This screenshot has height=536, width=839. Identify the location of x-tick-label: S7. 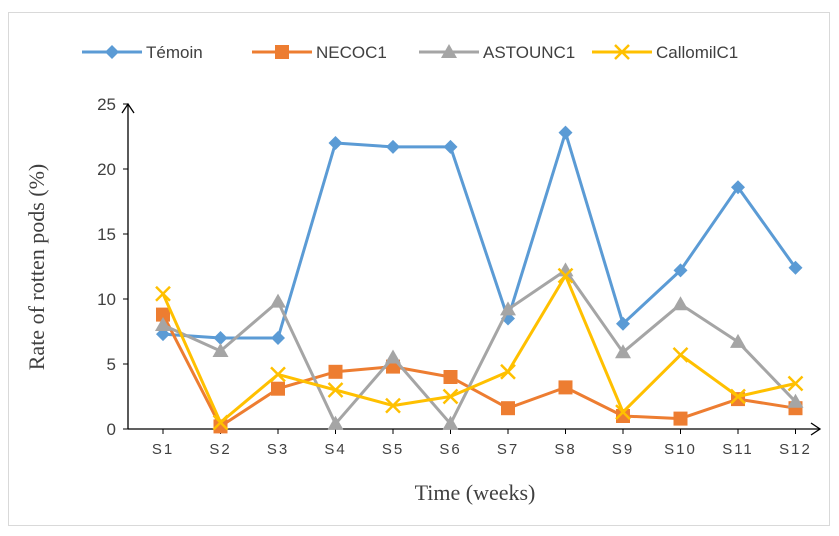
(508, 449).